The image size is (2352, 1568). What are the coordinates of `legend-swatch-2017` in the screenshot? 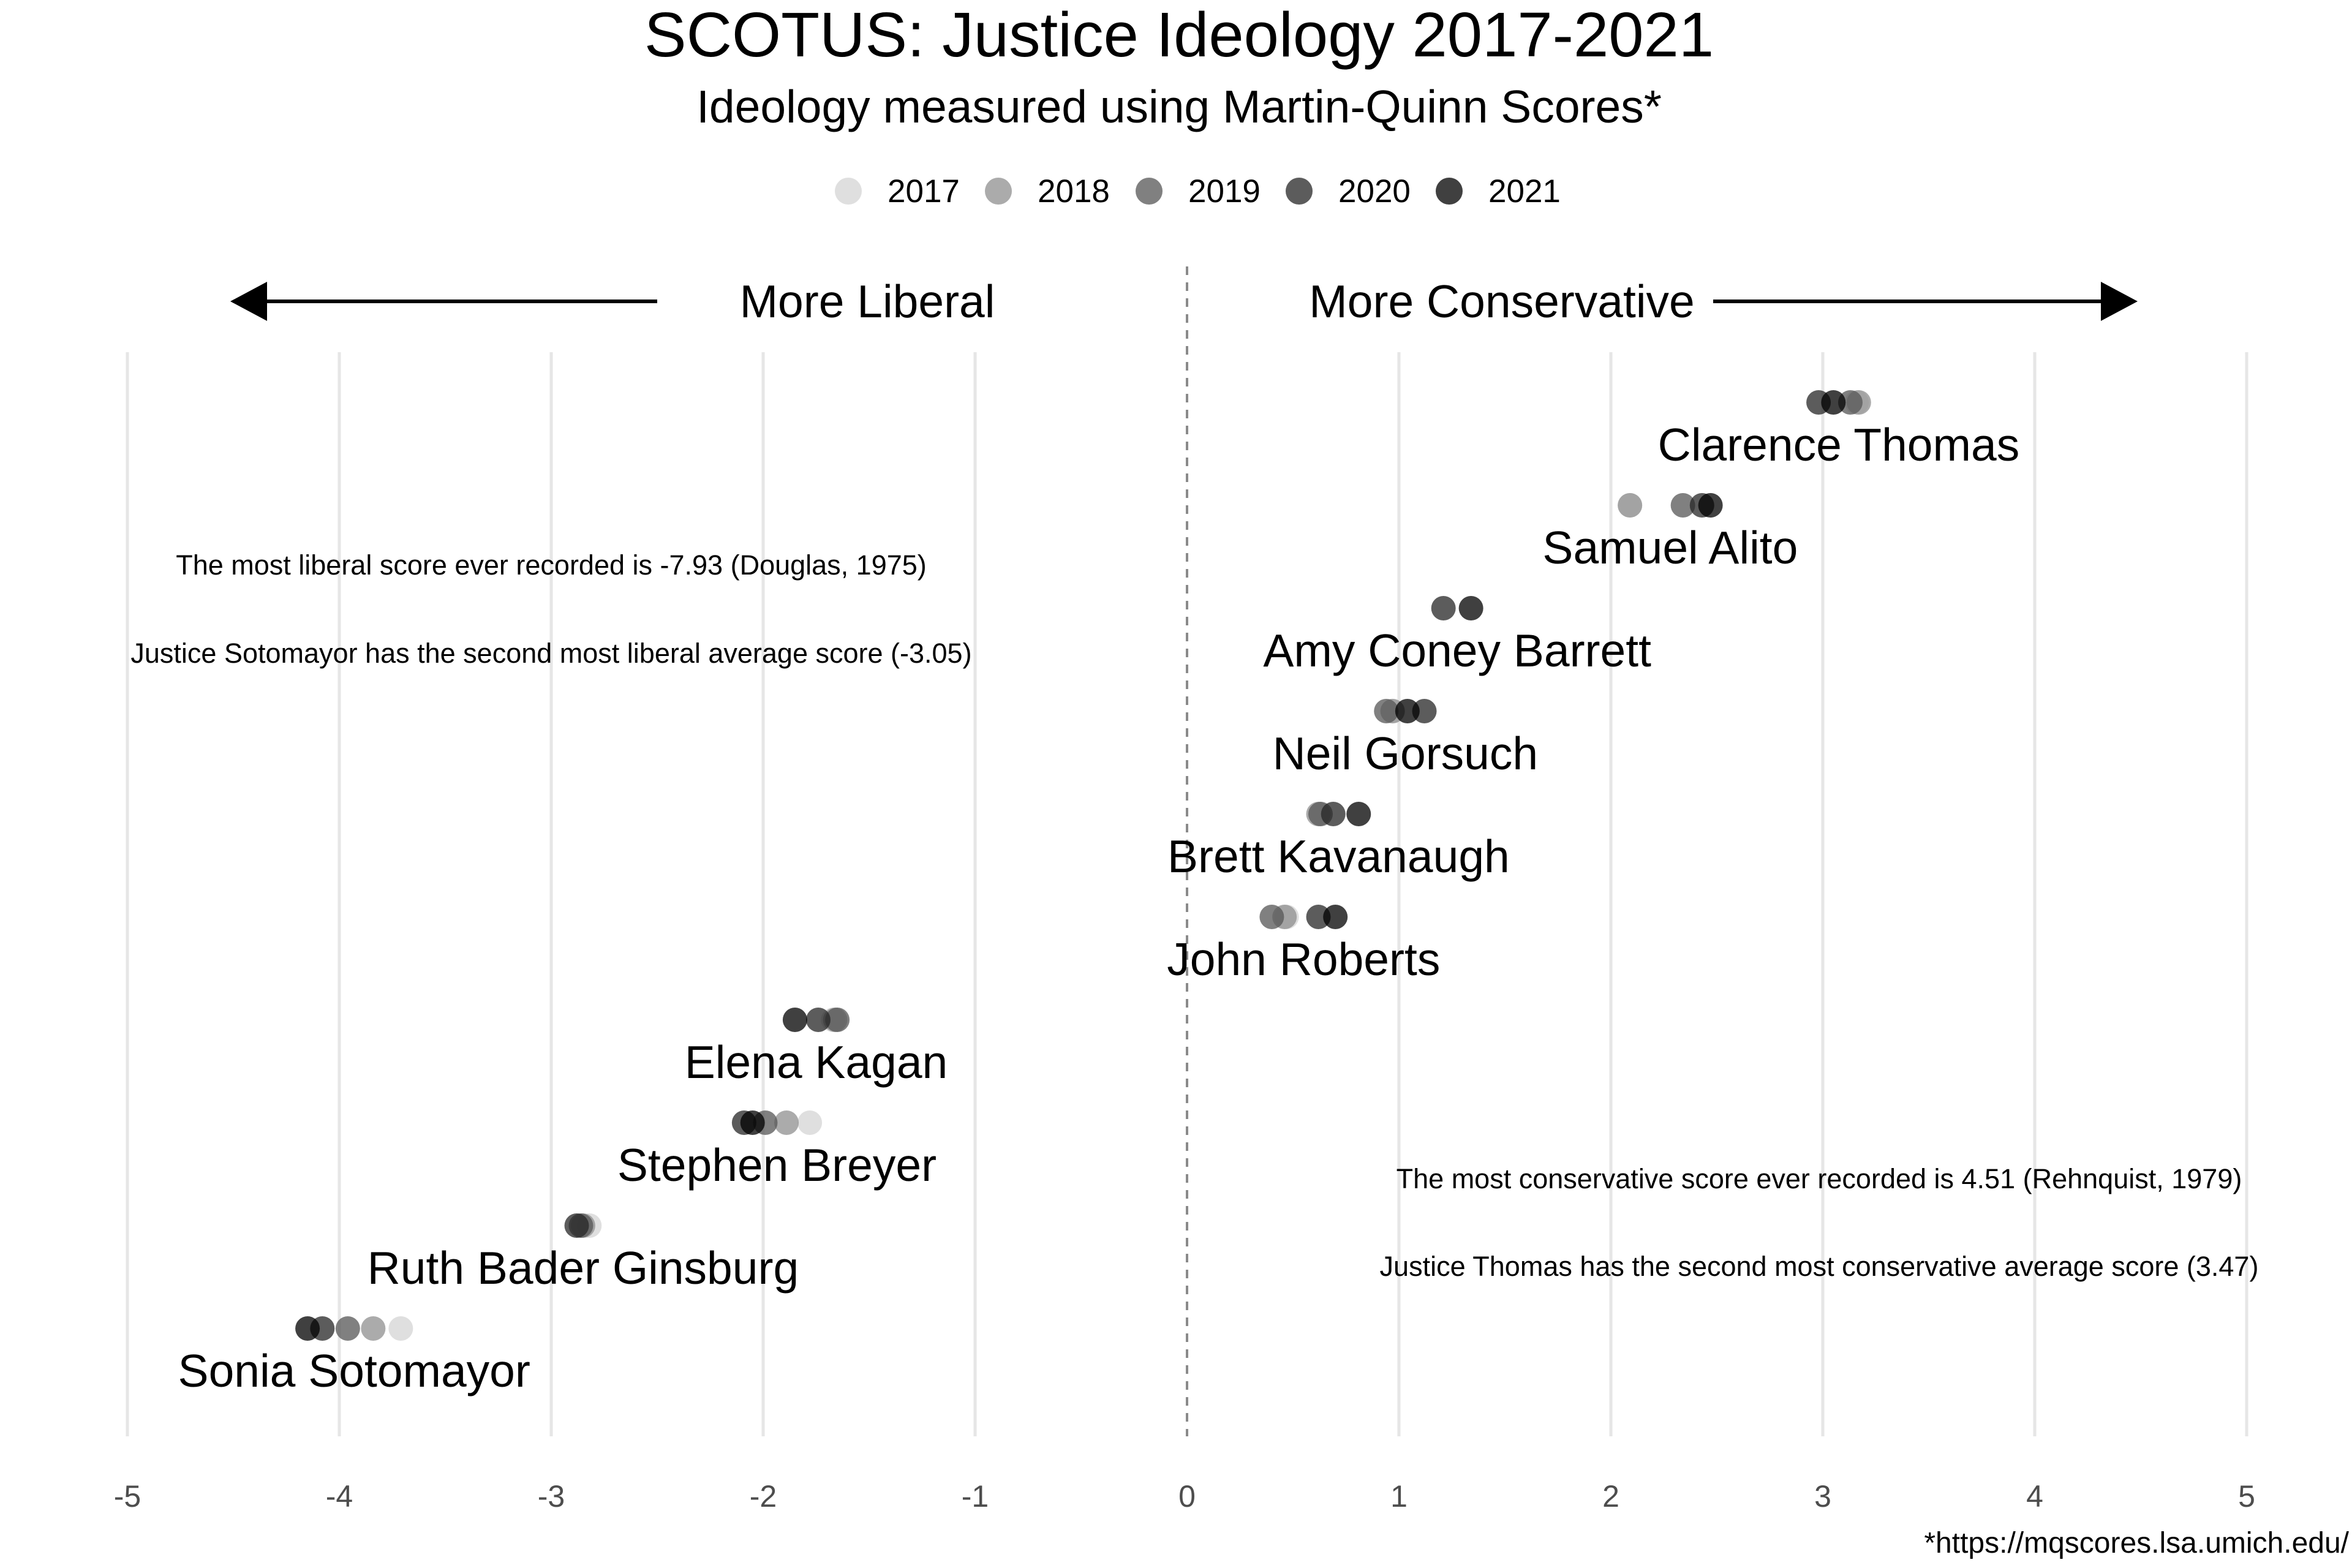 It's located at (848, 192).